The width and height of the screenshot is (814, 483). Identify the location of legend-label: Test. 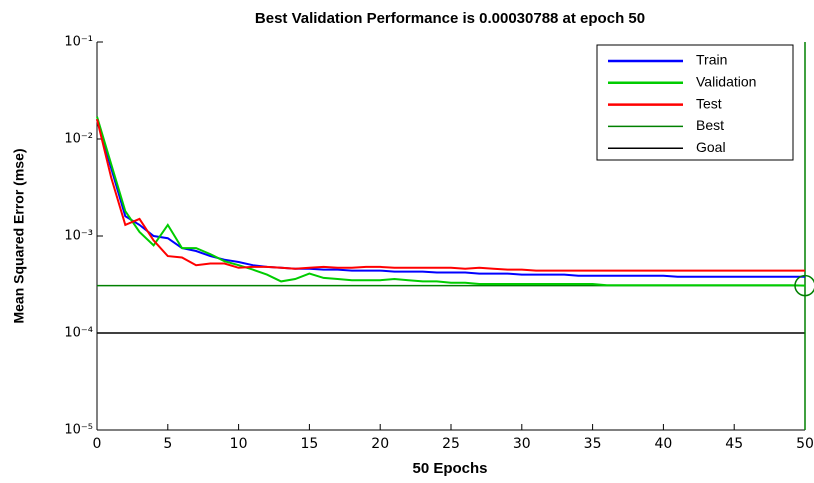
(709, 103).